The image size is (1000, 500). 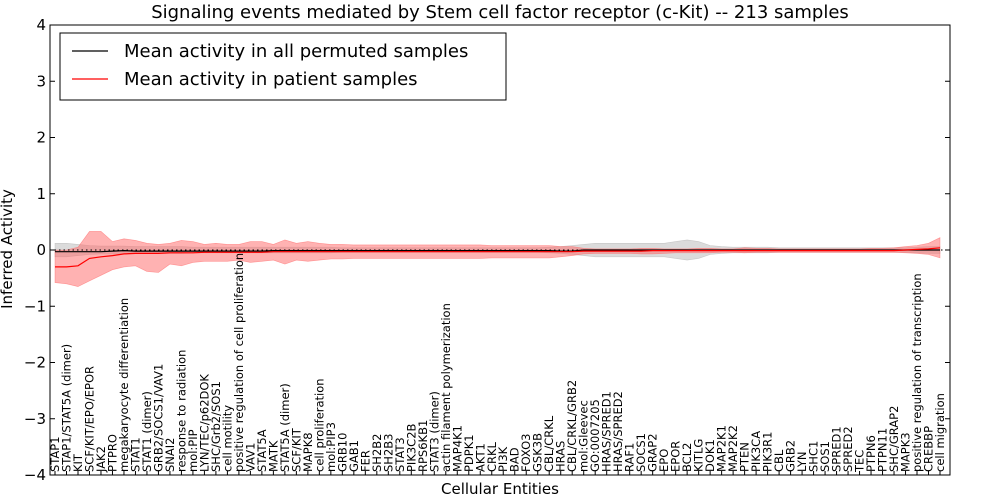 What do you see at coordinates (434, 431) in the screenshot?
I see `x-category-label: STAT3 (dimer)` at bounding box center [434, 431].